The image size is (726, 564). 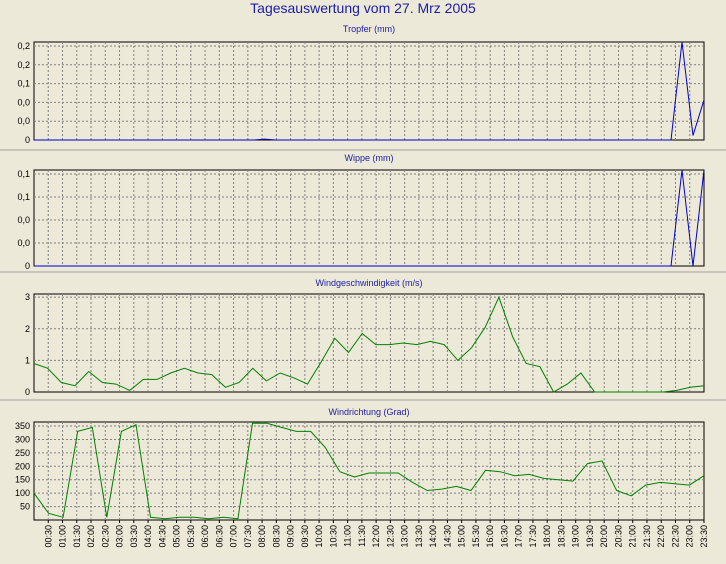 What do you see at coordinates (48, 536) in the screenshot?
I see `x-tick-label: 00:30` at bounding box center [48, 536].